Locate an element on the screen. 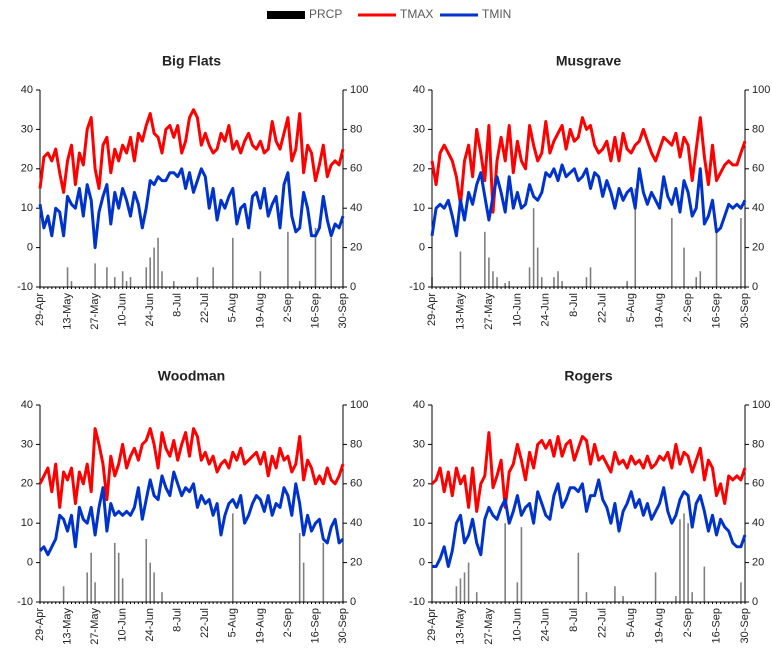 This screenshot has width=772, height=651. x-tick-label: 24-Jun is located at coordinates (150, 310).